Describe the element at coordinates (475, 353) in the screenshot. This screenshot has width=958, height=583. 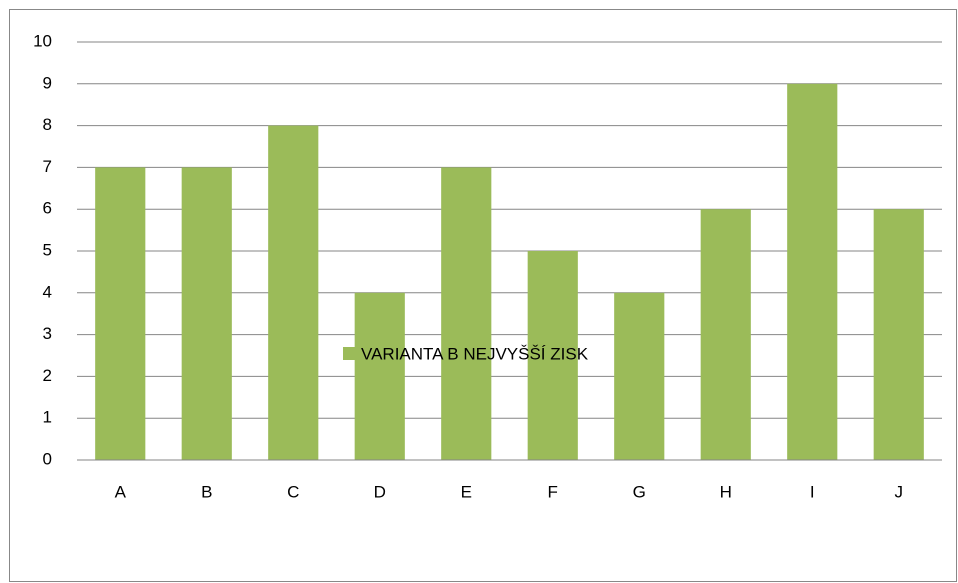
I see `legend-label: VARIANTA B NEJVYŠŠÍ ZISK` at that location.